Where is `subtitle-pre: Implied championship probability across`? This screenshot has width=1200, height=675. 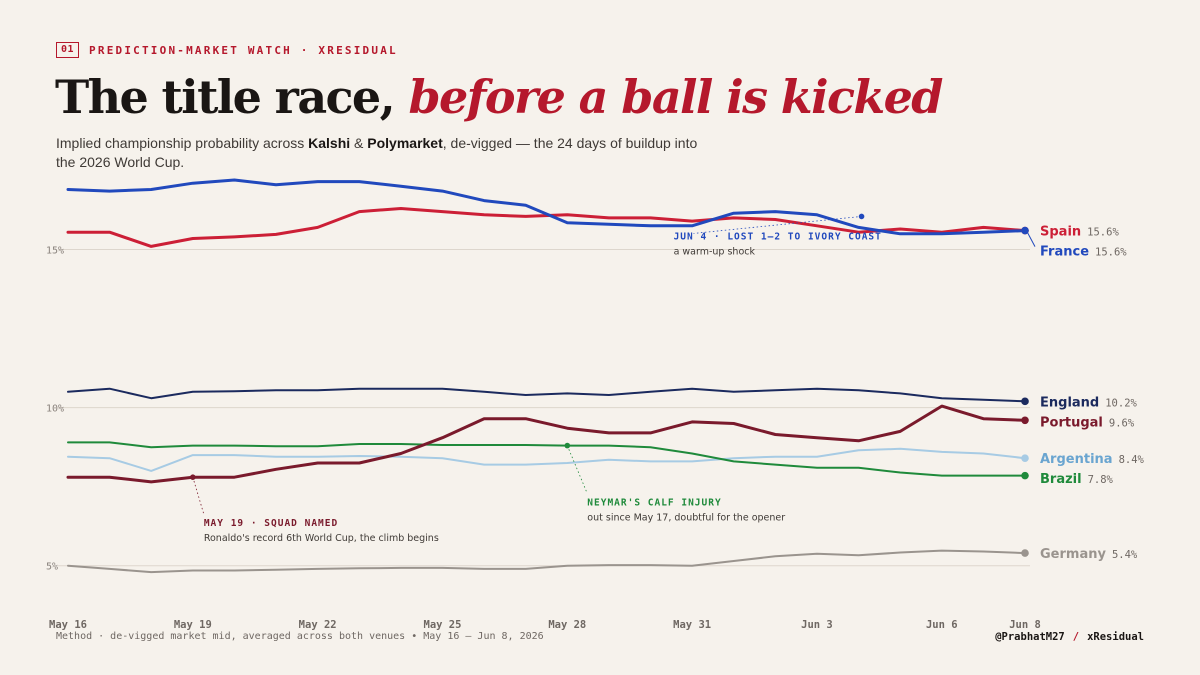
subtitle-pre: Implied championship probability across is located at coordinates (182, 143).